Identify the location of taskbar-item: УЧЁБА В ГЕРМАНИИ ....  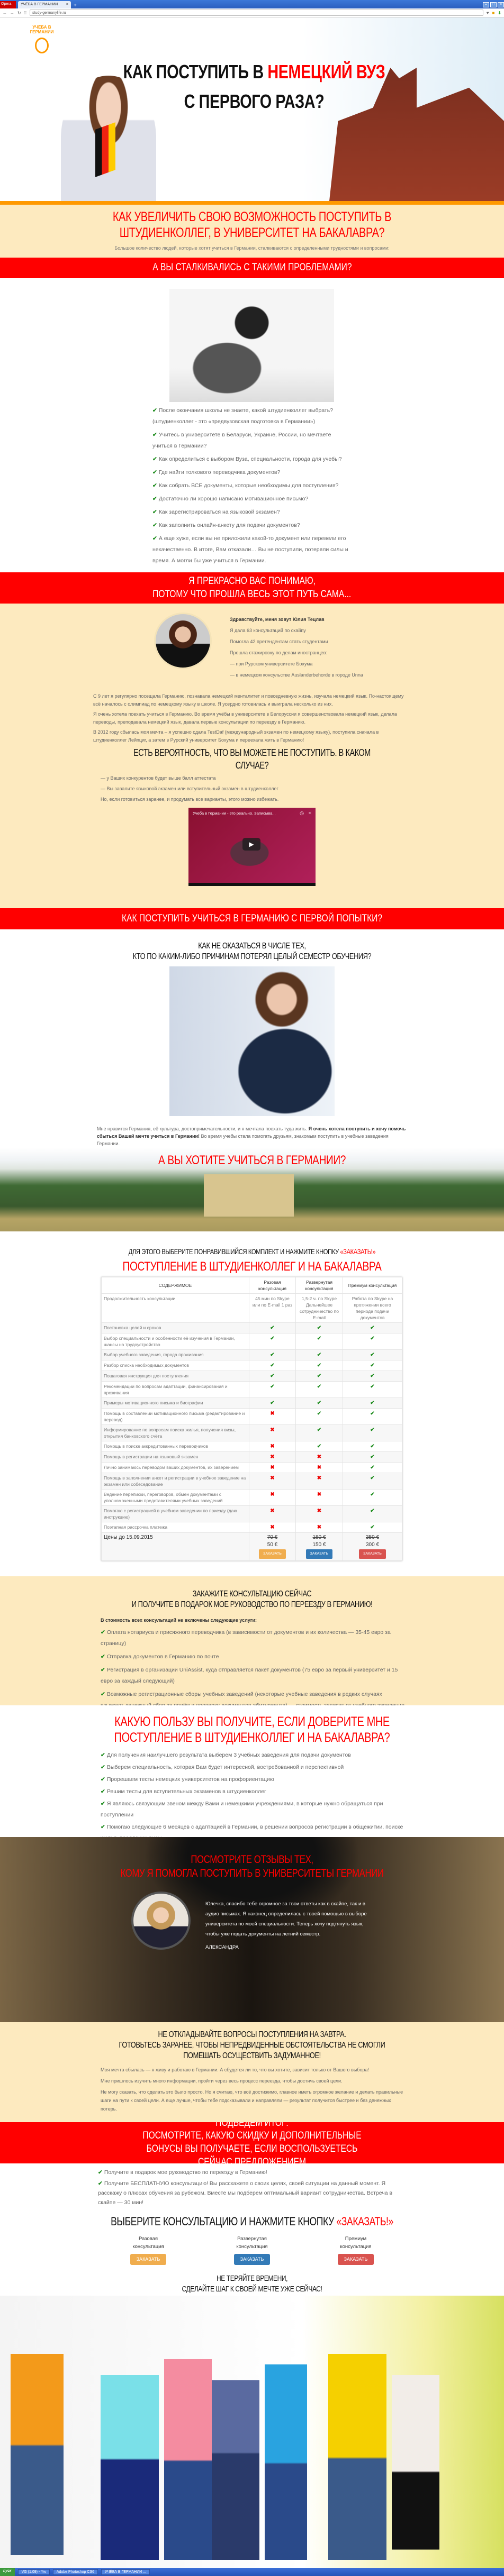
(125, 2572).